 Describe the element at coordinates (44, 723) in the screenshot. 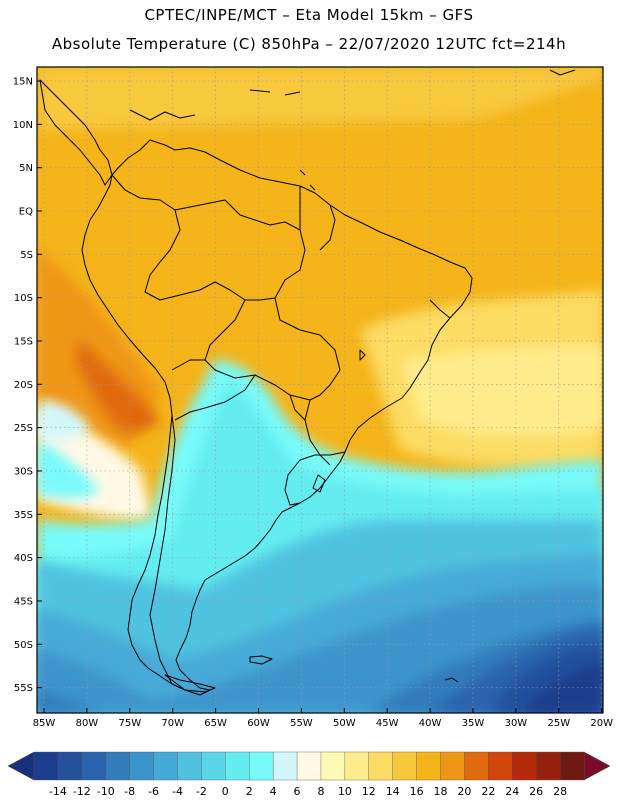

I see `lon-label: 85W` at that location.